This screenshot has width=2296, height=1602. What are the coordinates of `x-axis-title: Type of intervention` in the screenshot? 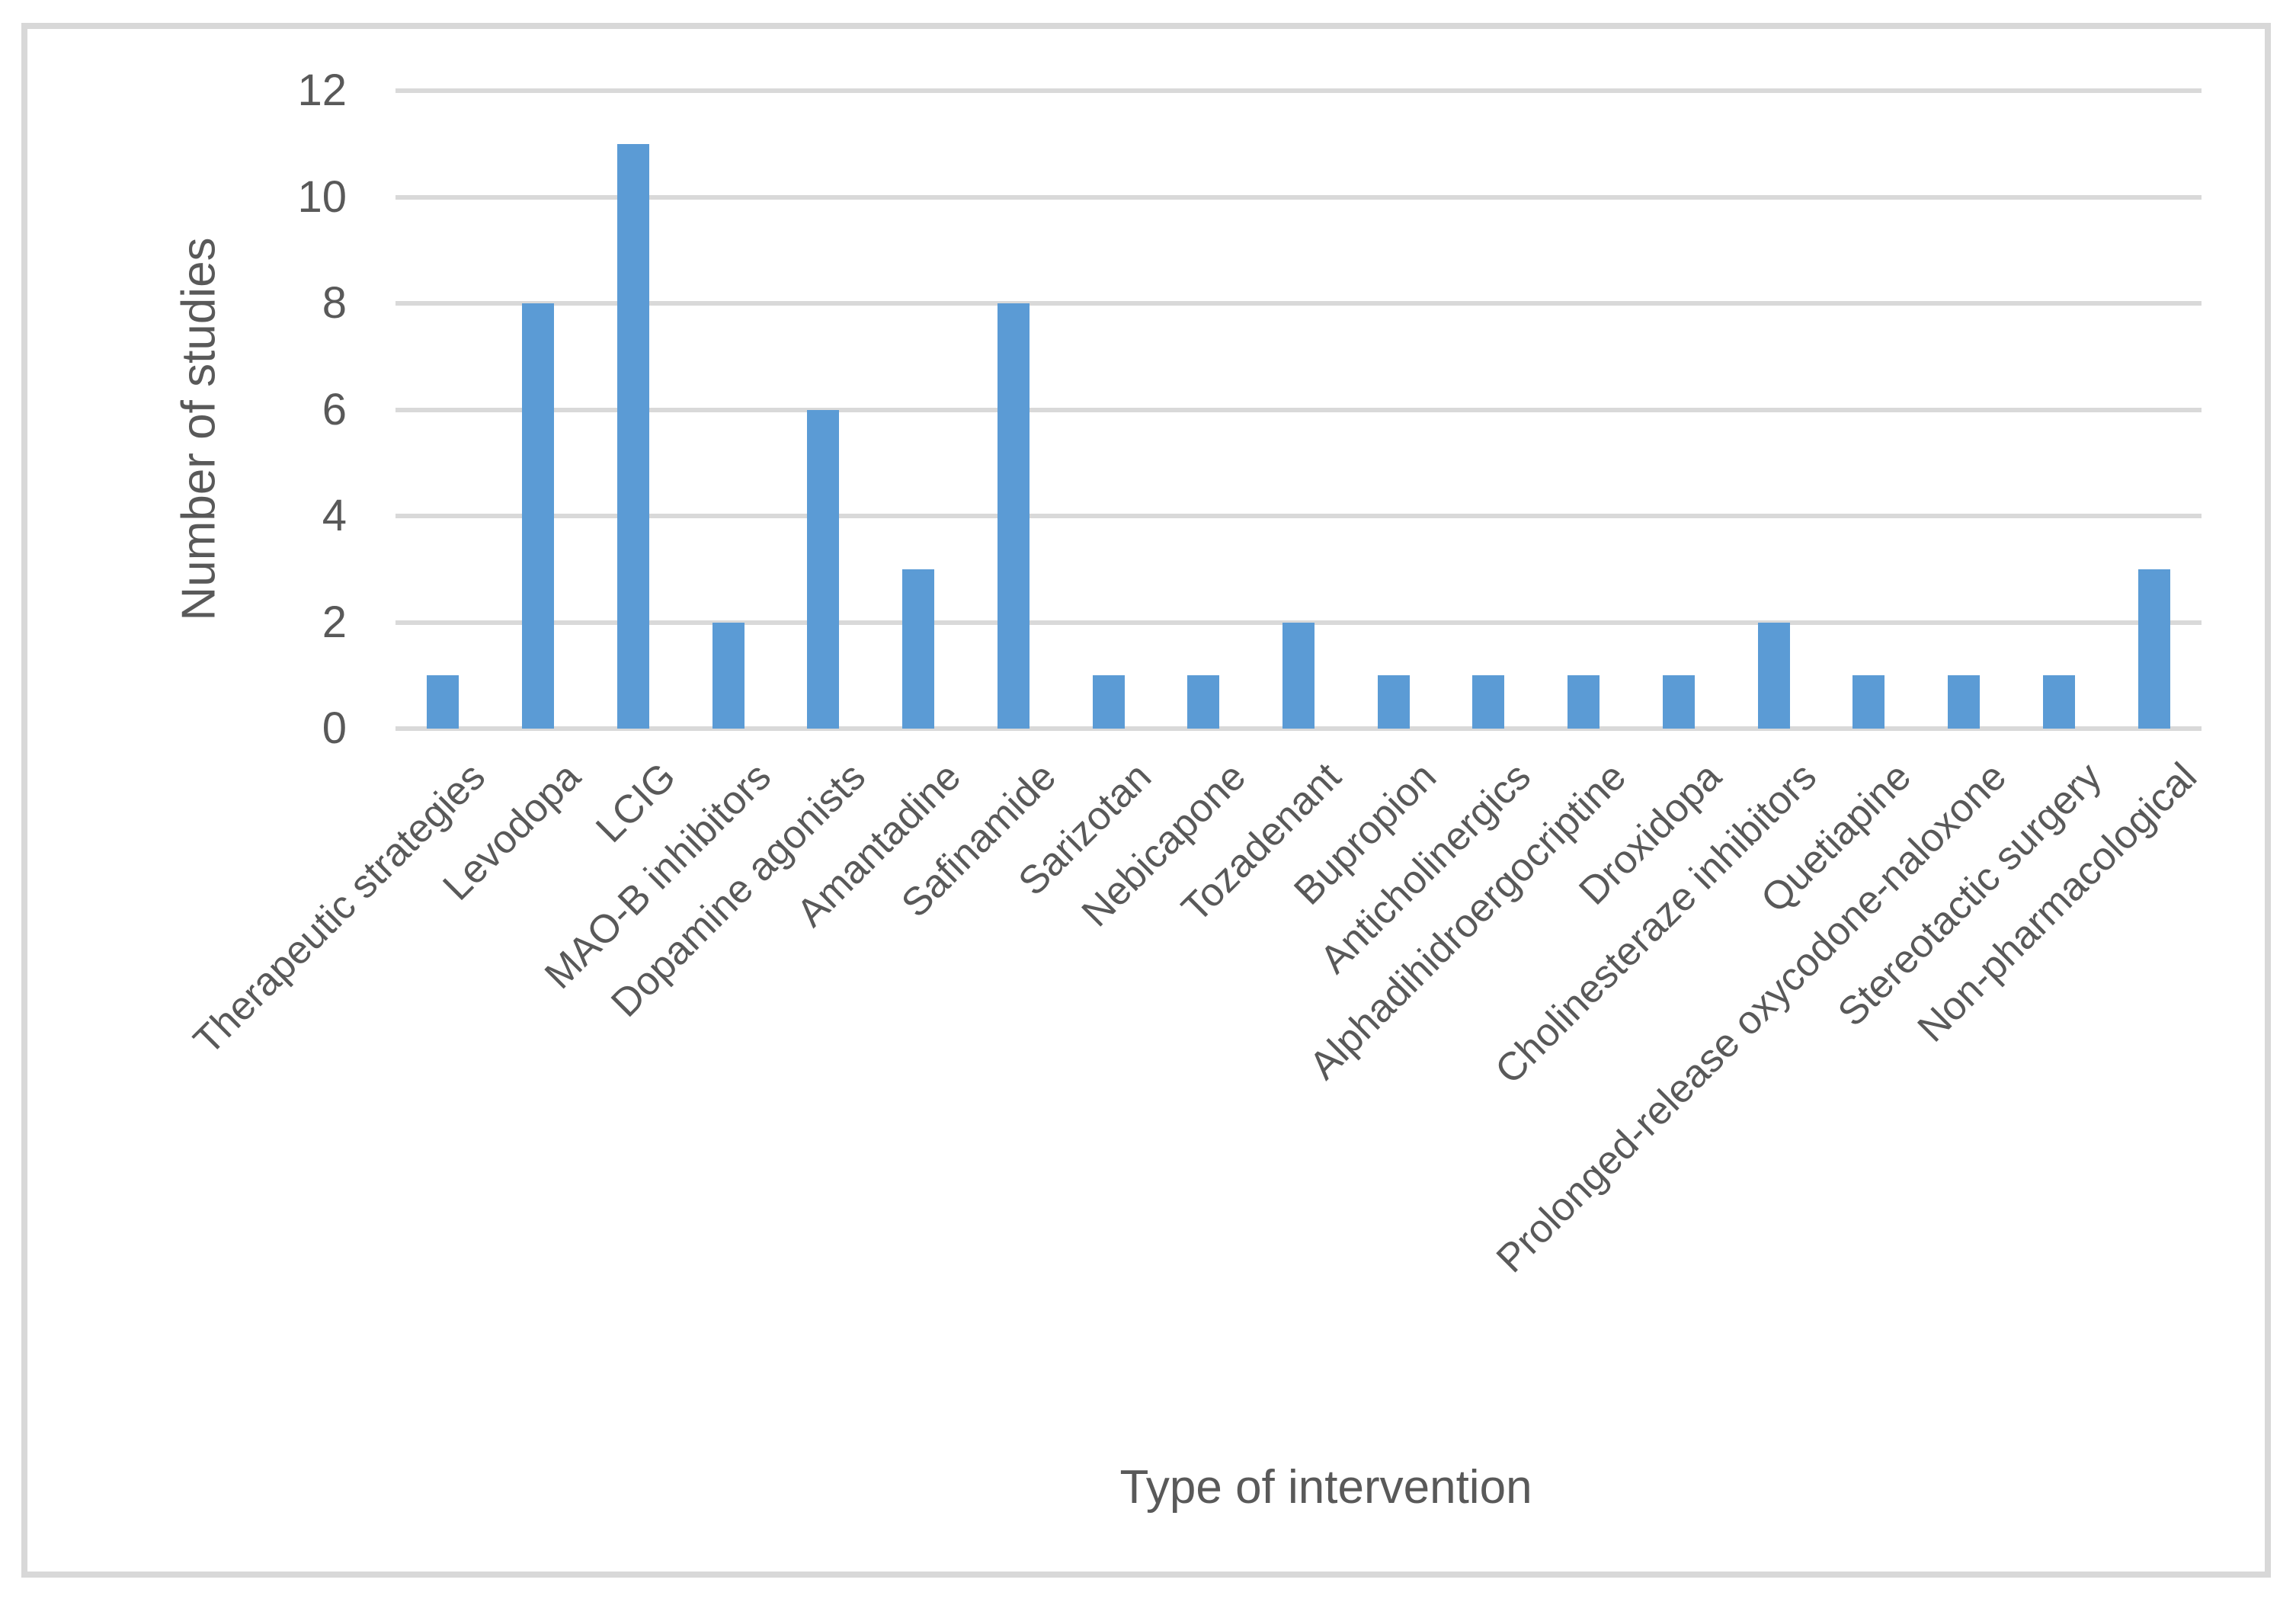 It's located at (1326, 1487).